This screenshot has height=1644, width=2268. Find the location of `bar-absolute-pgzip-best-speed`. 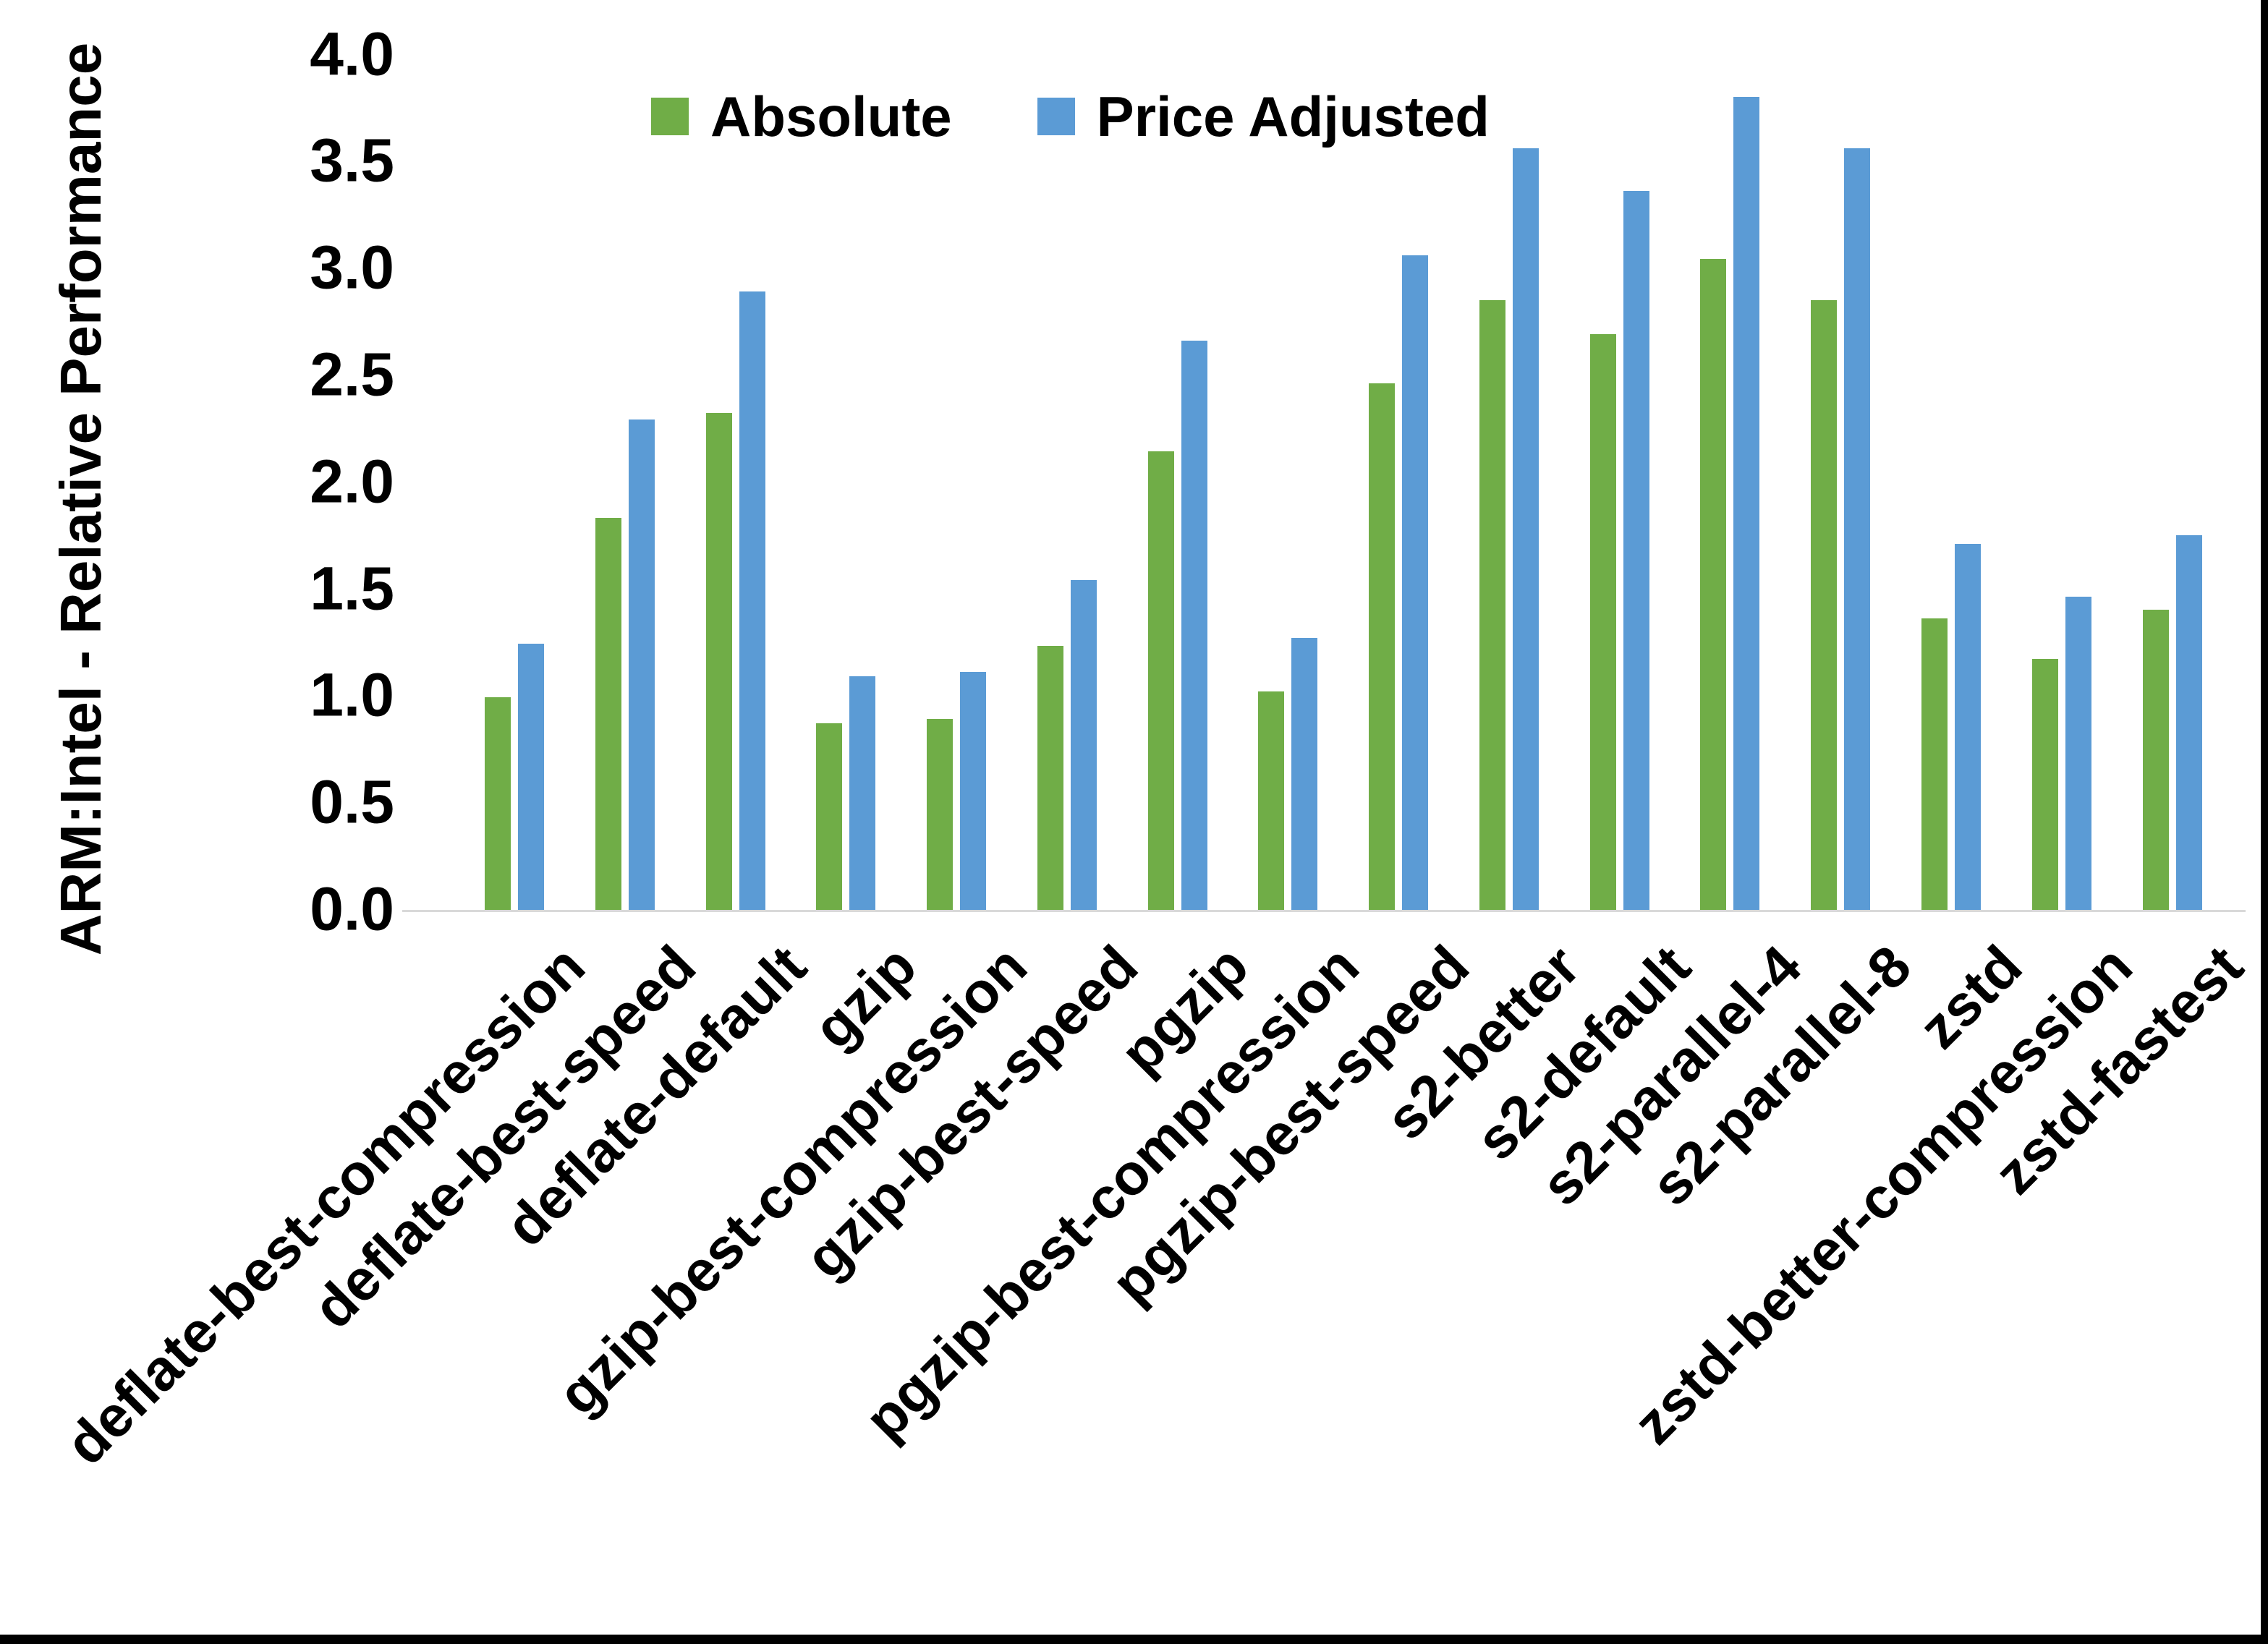

bar-absolute-pgzip-best-speed is located at coordinates (1382, 646).